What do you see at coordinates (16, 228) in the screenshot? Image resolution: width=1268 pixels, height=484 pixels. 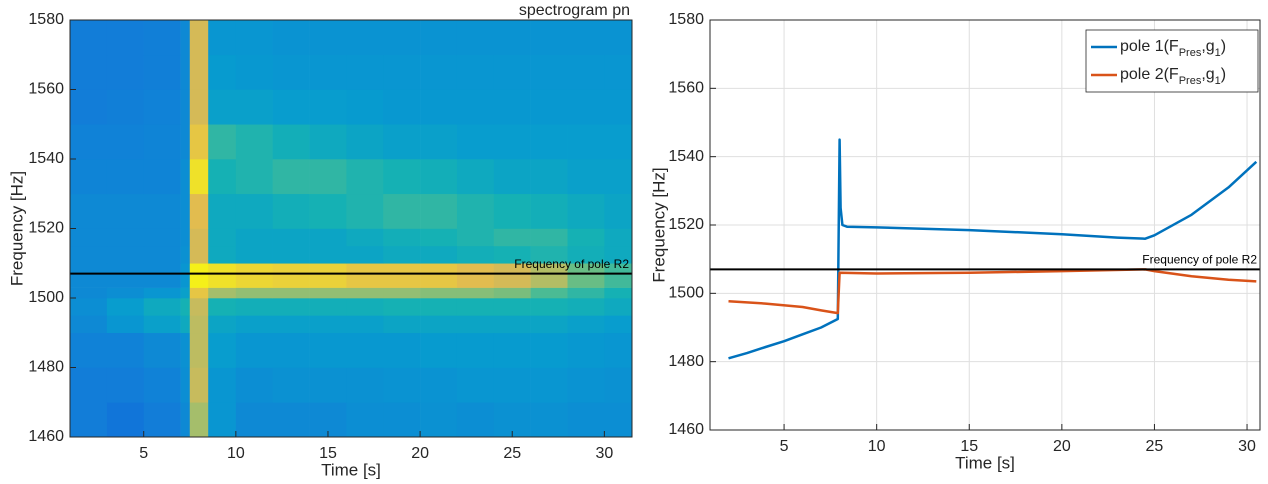 I see `y-axis-label: Frequency [Hz]` at bounding box center [16, 228].